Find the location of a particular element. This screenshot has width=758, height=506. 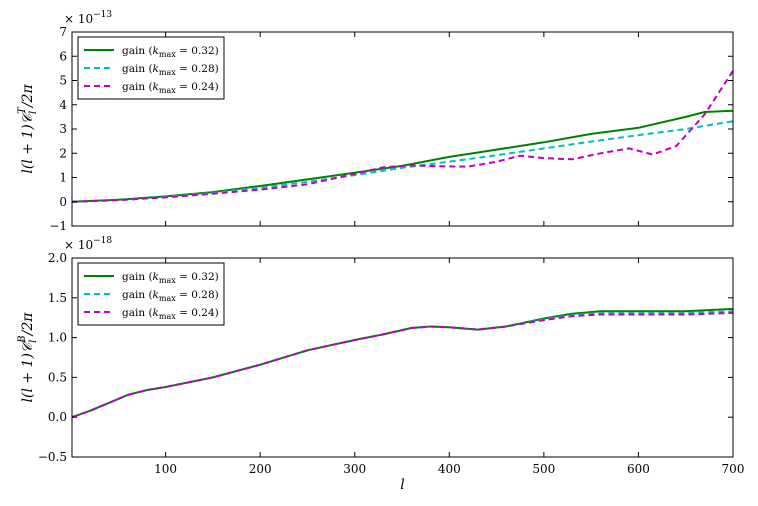

y-tick-label: 5 is located at coordinates (63, 81).